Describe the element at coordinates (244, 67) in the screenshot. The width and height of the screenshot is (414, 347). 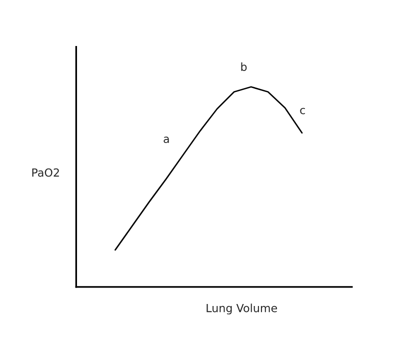
I see `text: b` at that location.